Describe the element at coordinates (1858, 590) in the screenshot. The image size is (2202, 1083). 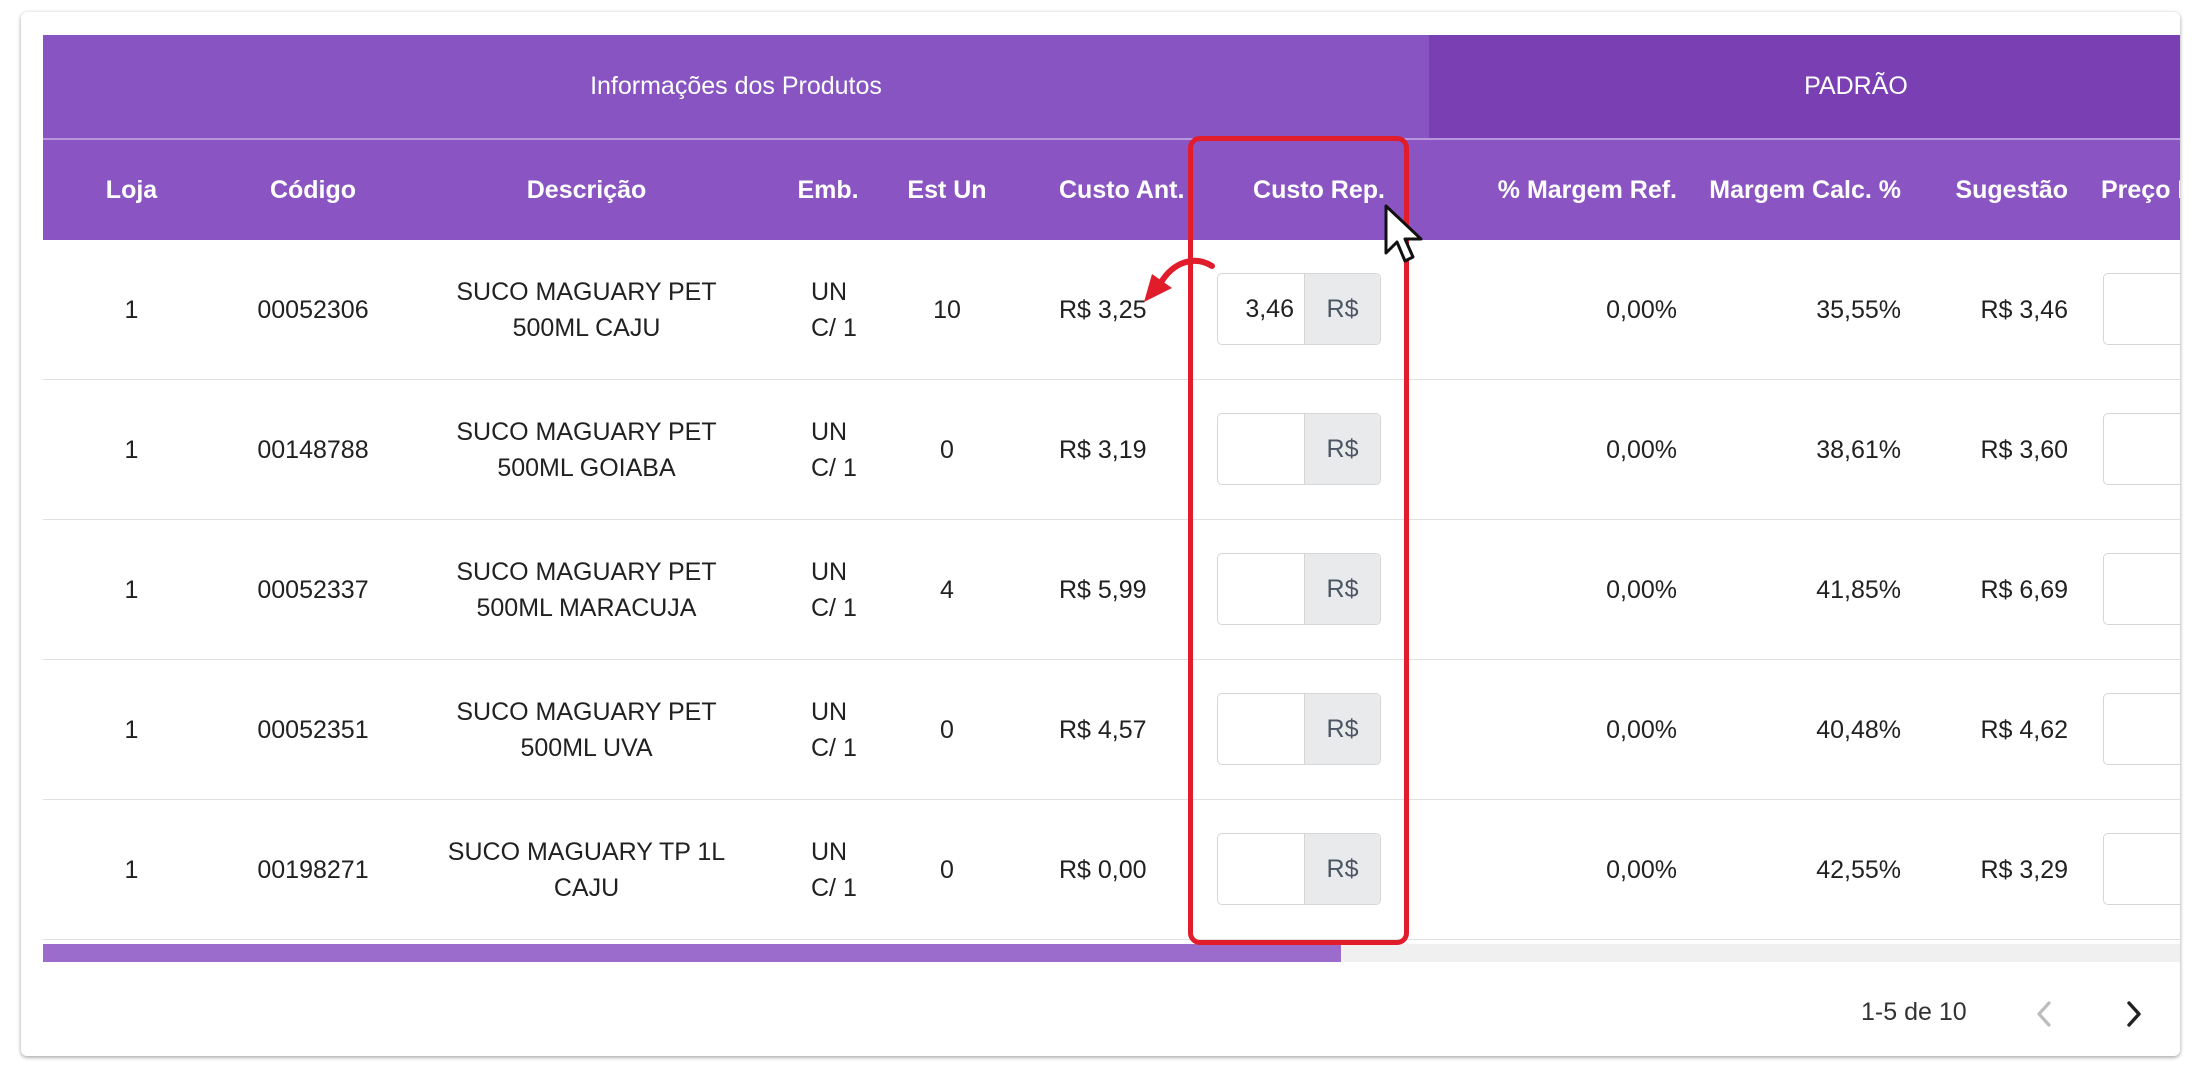
I see `cell-margem-calc: 41,85%` at that location.